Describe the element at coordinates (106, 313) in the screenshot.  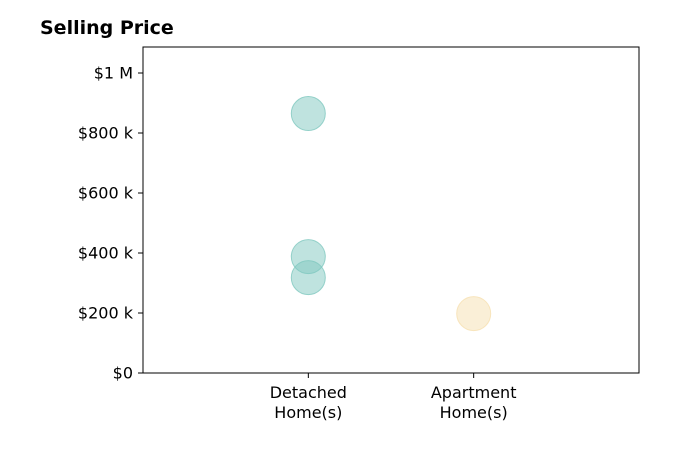
I see `y-tick-label: $200 k` at that location.